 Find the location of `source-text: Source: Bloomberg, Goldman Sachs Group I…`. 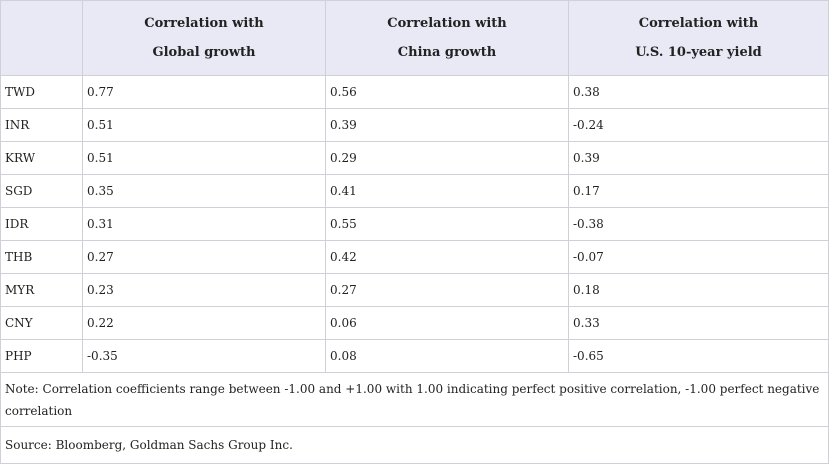

source-text: Source: Bloomberg, Goldman Sachs Group I… is located at coordinates (414, 445).